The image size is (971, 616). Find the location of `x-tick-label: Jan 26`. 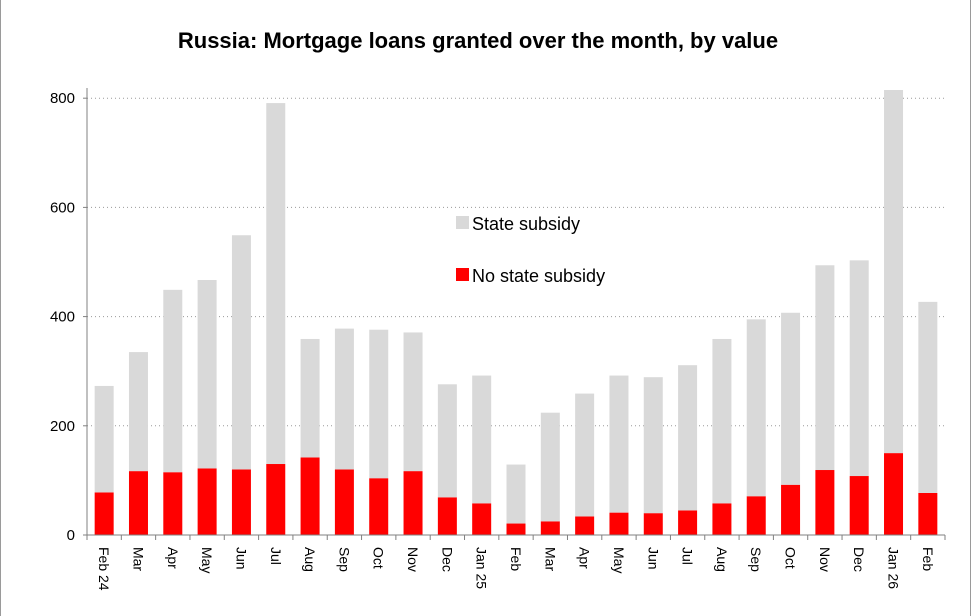

x-tick-label: Jan 26 is located at coordinates (894, 568).